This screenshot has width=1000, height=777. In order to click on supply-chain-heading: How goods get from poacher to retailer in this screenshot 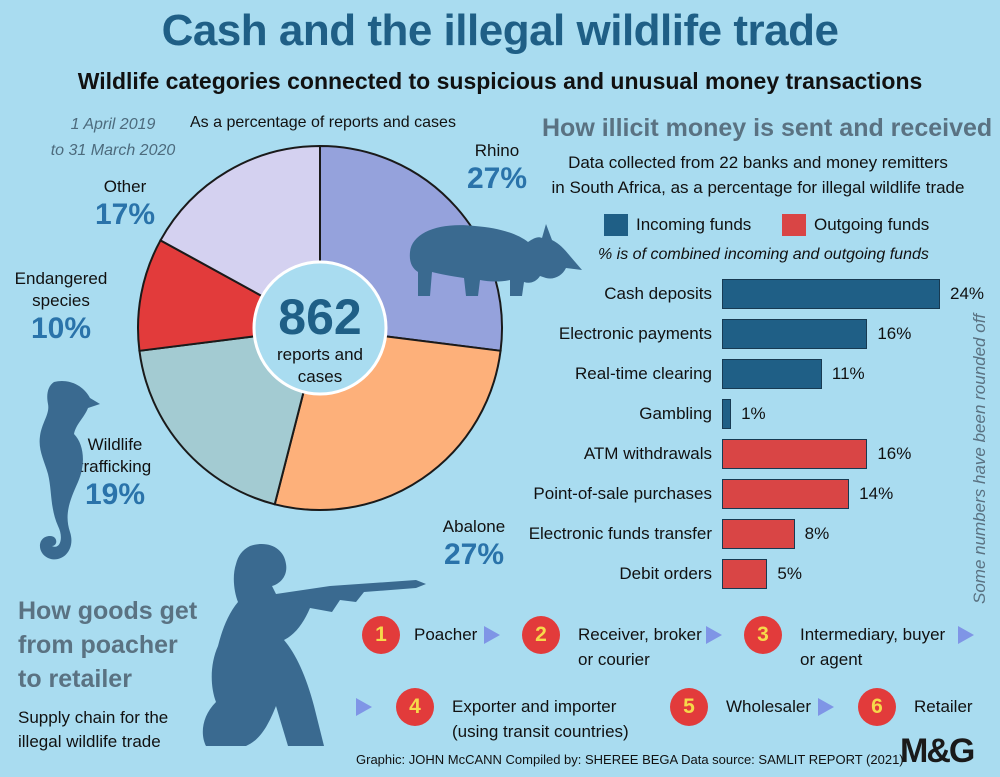, I will do `click(107, 645)`.